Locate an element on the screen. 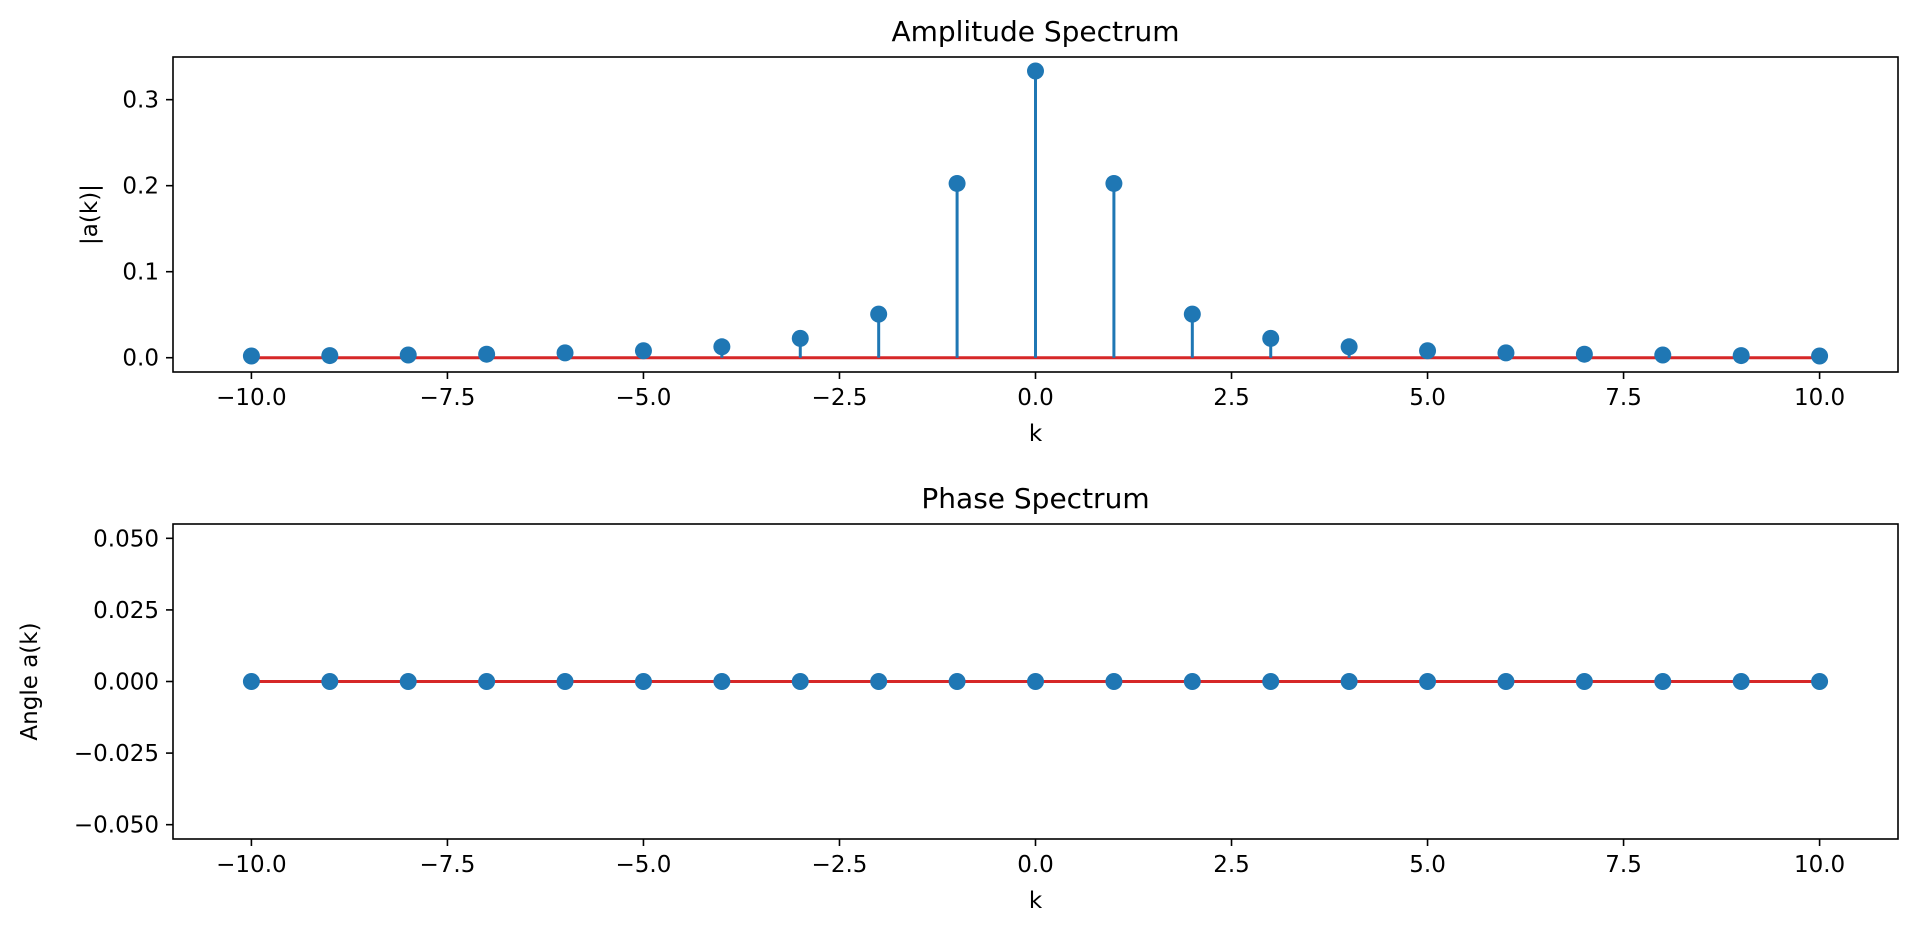 The width and height of the screenshot is (1917, 940). chart-title: Amplitude Spectrum is located at coordinates (1035, 31).